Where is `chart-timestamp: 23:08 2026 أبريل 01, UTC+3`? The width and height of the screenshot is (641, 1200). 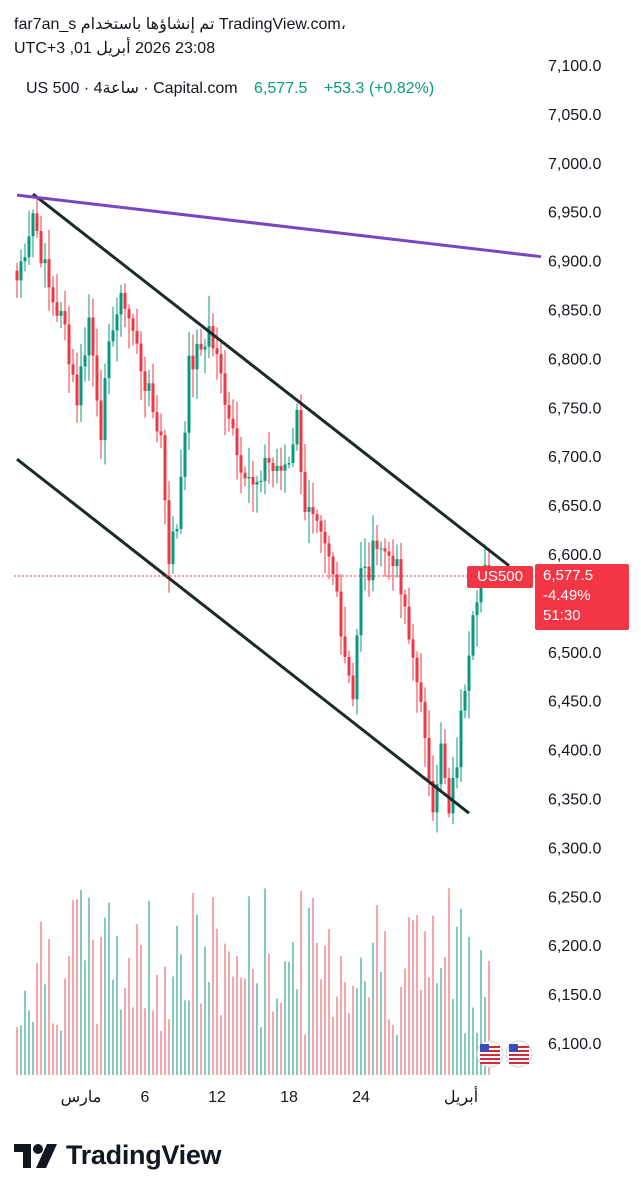
chart-timestamp: 23:08 2026 أبريل 01, UTC+3 is located at coordinates (115, 48).